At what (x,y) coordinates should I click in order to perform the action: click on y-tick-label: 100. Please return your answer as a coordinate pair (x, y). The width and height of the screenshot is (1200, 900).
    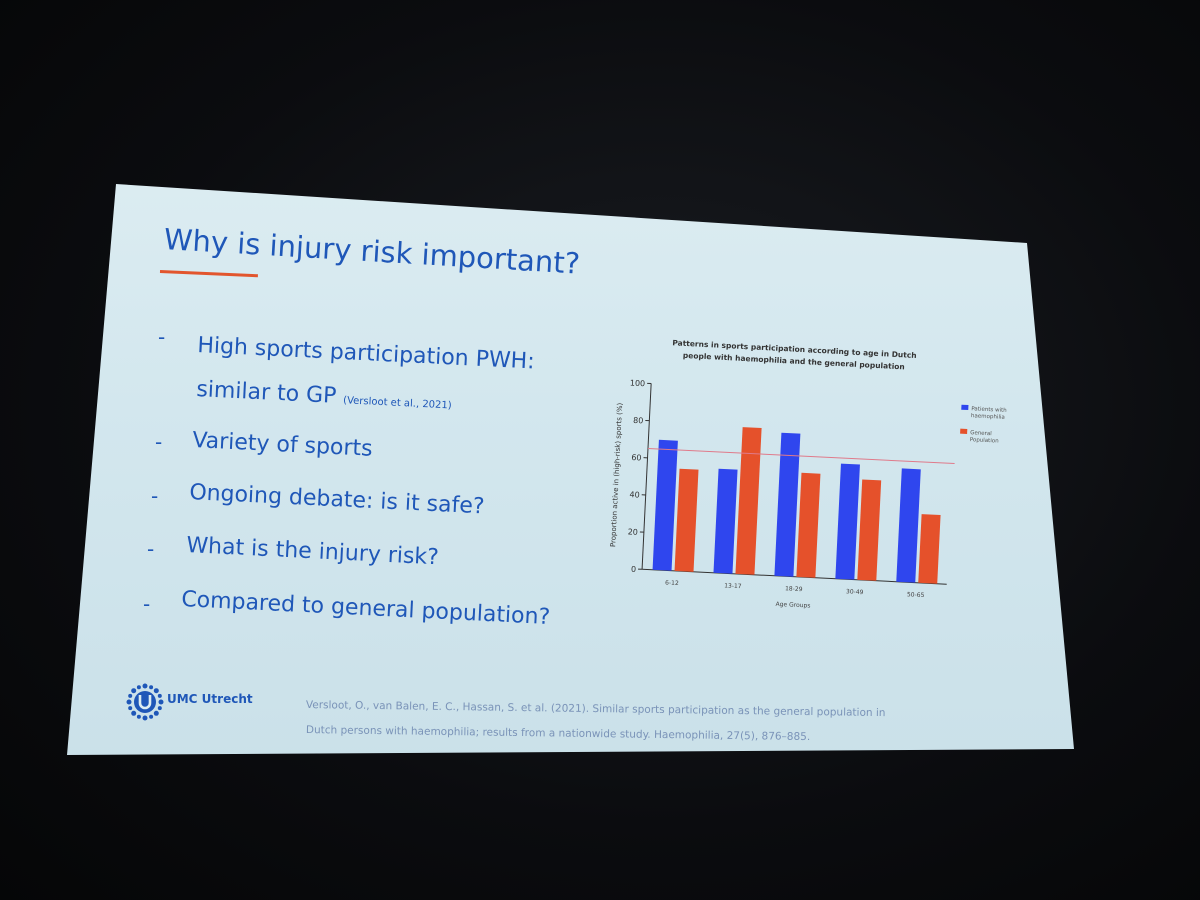
    Looking at the image, I should click on (638, 383).